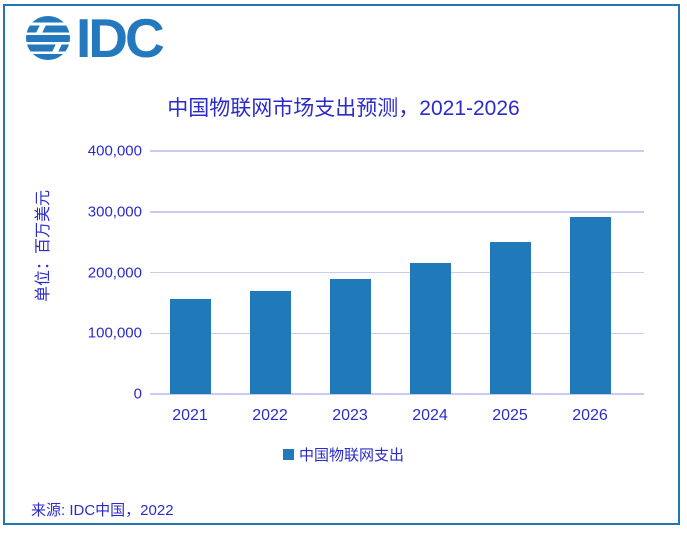 This screenshot has height=533, width=687. I want to click on bar-2025, so click(510, 317).